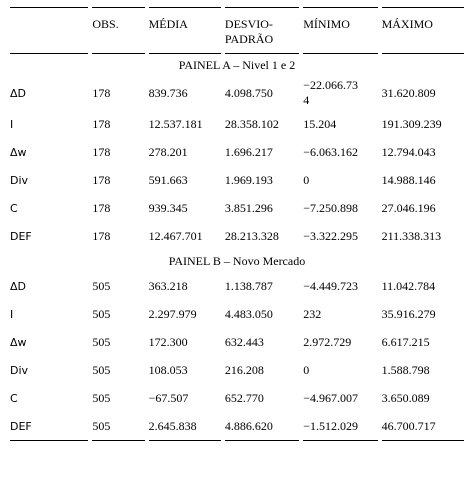  I want to click on cell: 211.338.313, so click(411, 235).